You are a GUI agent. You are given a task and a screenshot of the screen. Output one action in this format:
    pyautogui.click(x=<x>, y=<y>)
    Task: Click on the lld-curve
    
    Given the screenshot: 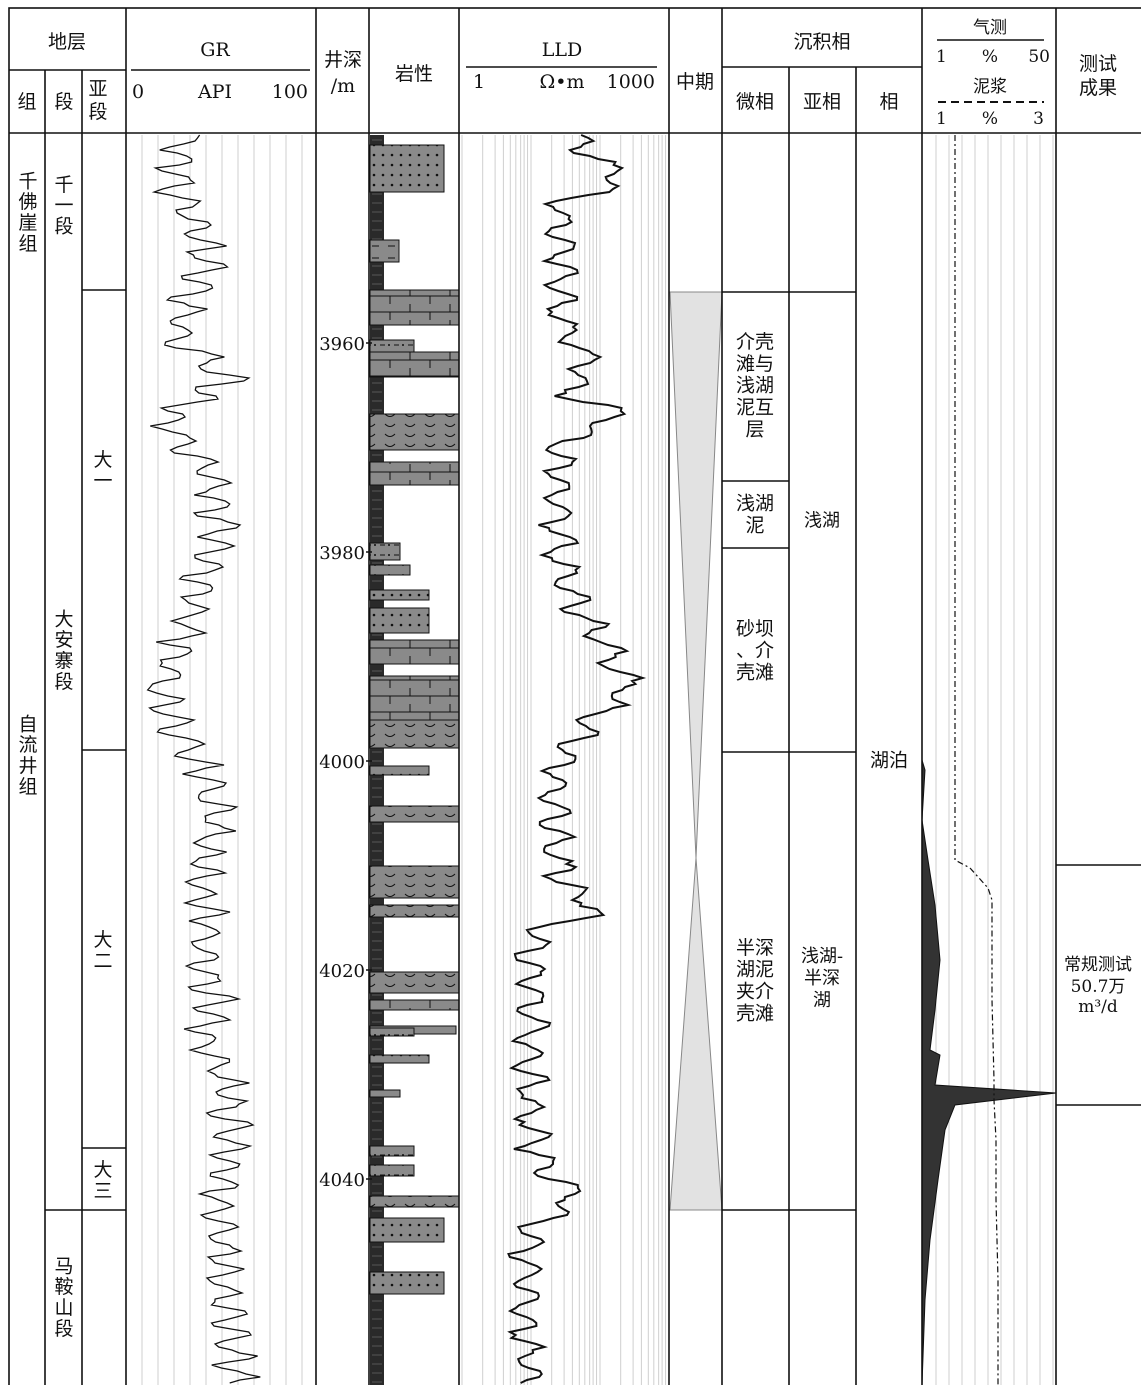 What is the action you would take?
    pyautogui.click(x=577, y=759)
    